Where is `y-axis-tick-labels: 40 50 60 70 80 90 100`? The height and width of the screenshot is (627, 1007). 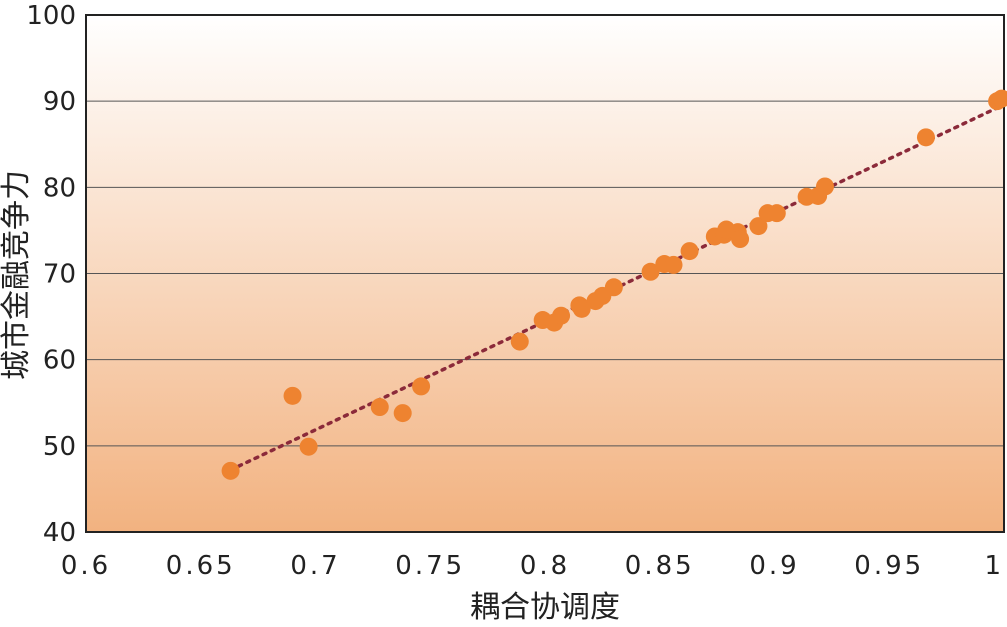
y-axis-tick-labels: 40 50 60 70 80 90 100 is located at coordinates (51, 274).